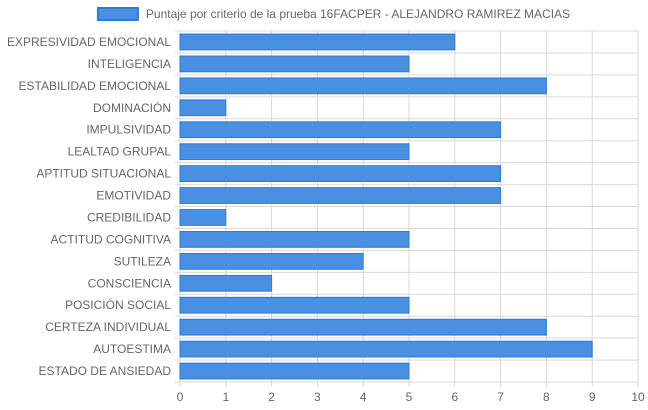  I want to click on x-tick-label: 3, so click(317, 397).